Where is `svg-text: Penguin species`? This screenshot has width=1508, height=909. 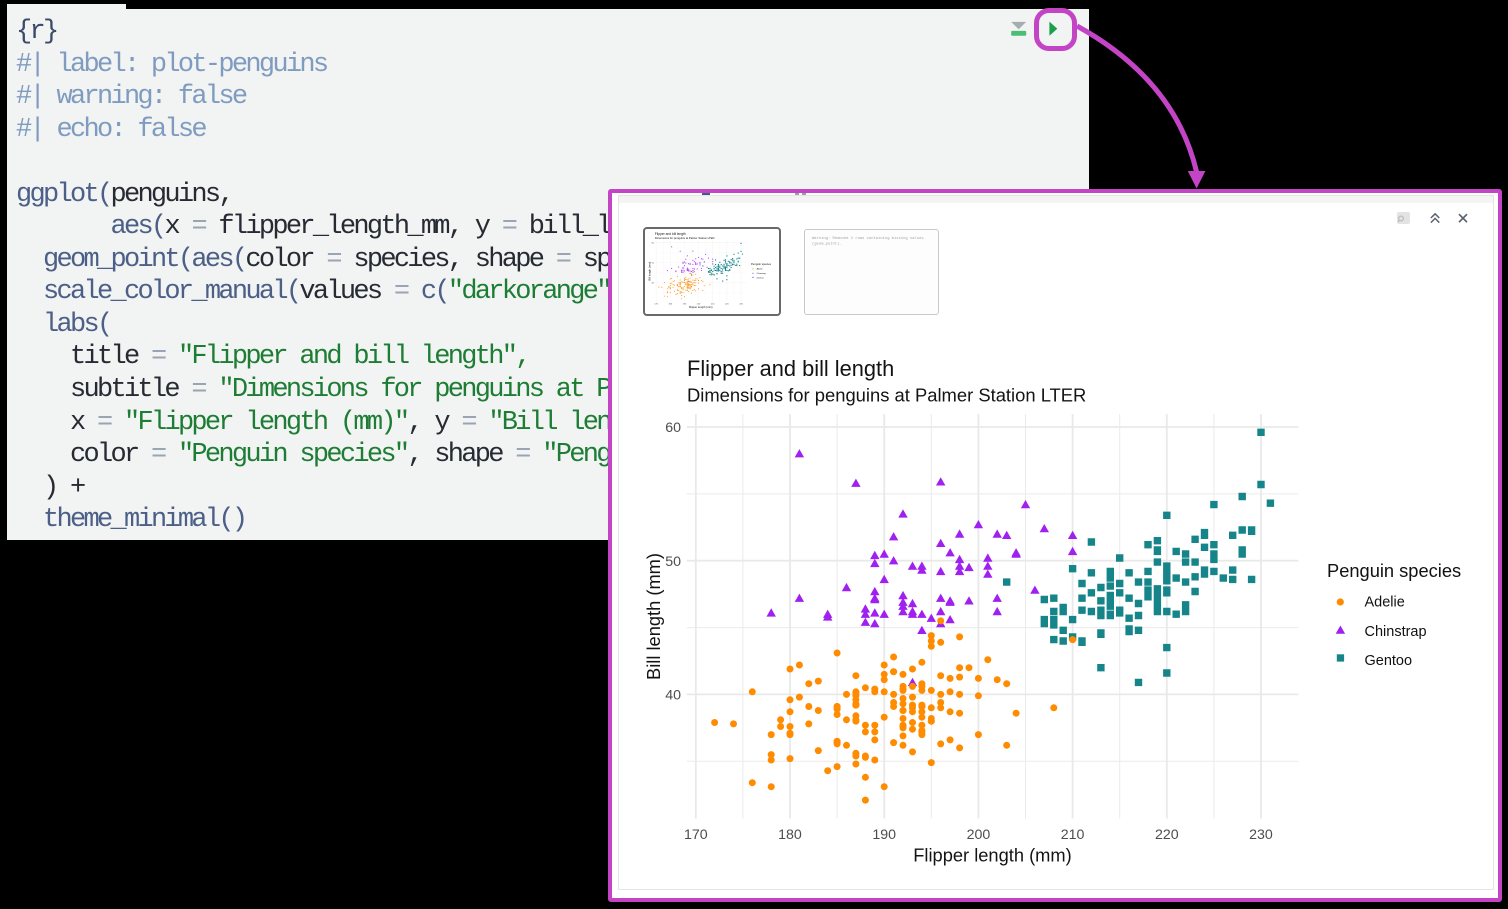 svg-text: Penguin species is located at coordinates (1394, 570).